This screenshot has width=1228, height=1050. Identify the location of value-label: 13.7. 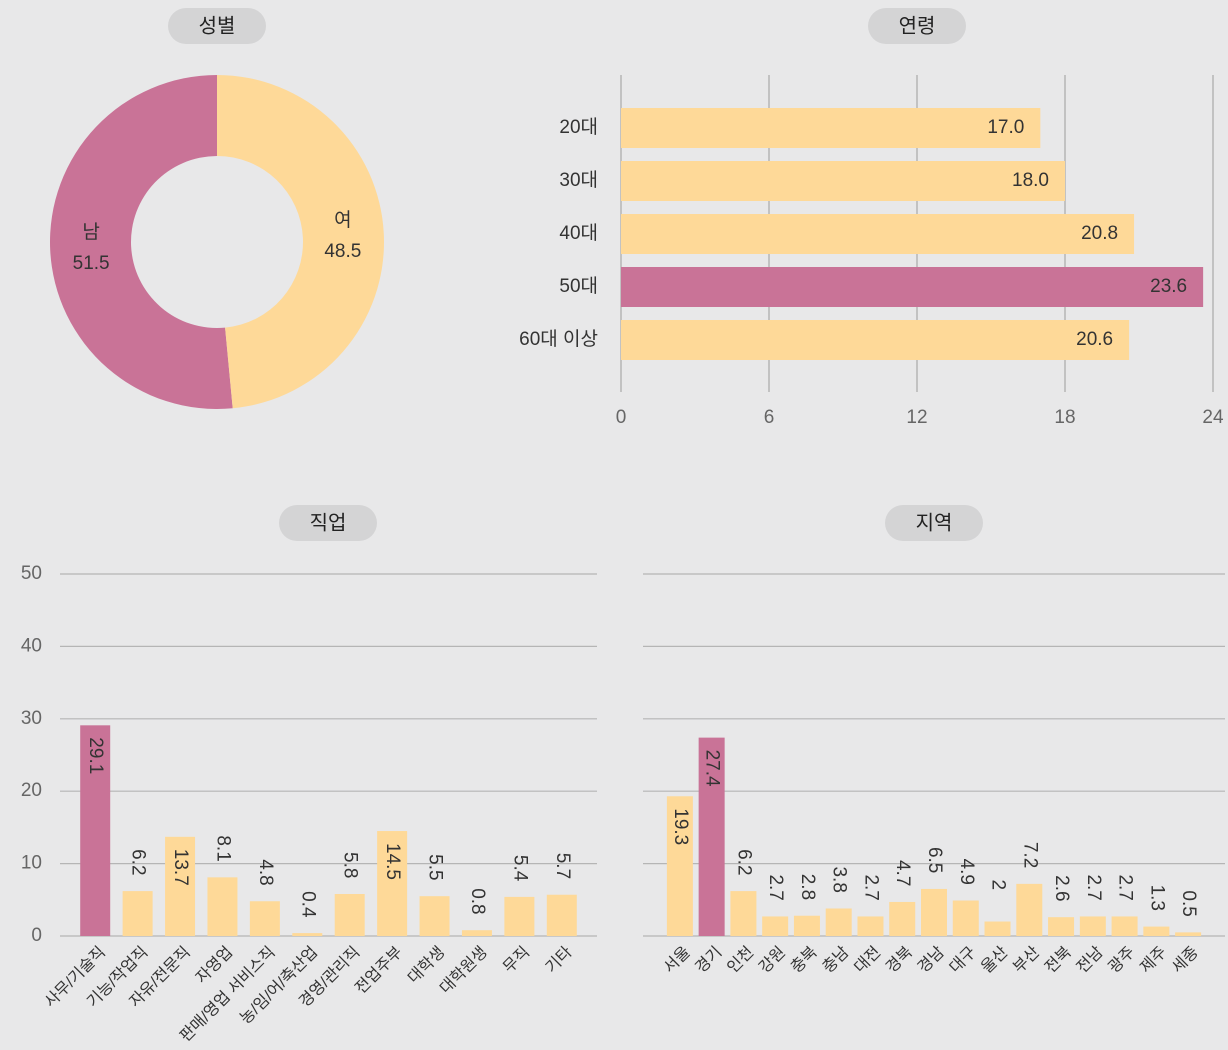
(180, 867).